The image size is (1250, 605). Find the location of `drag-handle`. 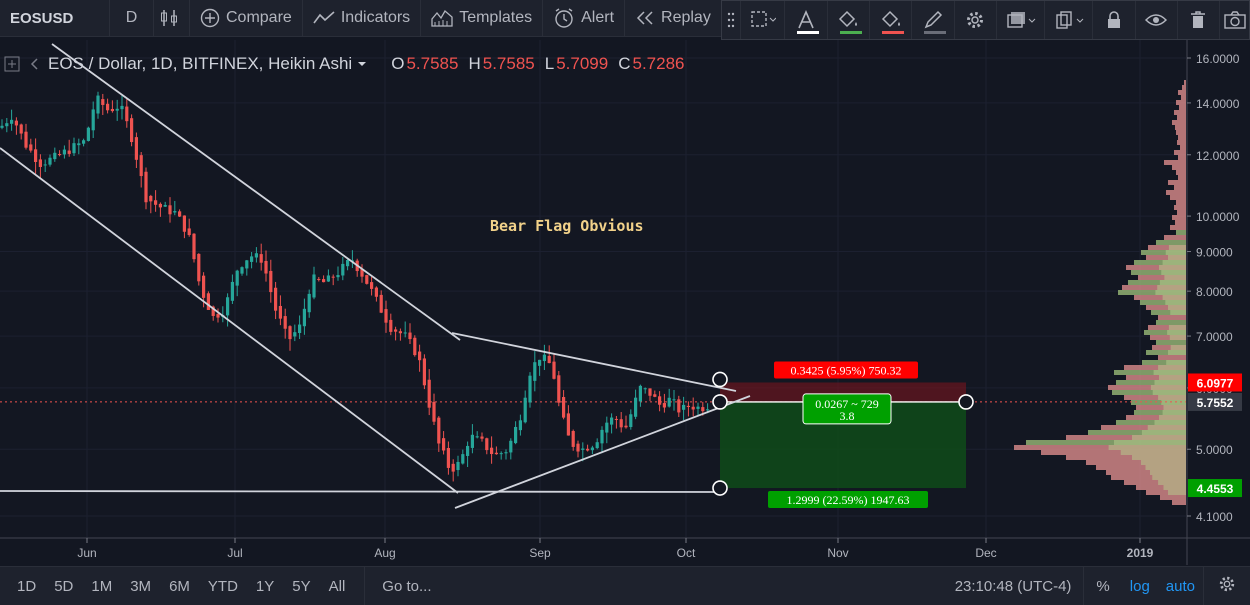

drag-handle is located at coordinates (732, 20).